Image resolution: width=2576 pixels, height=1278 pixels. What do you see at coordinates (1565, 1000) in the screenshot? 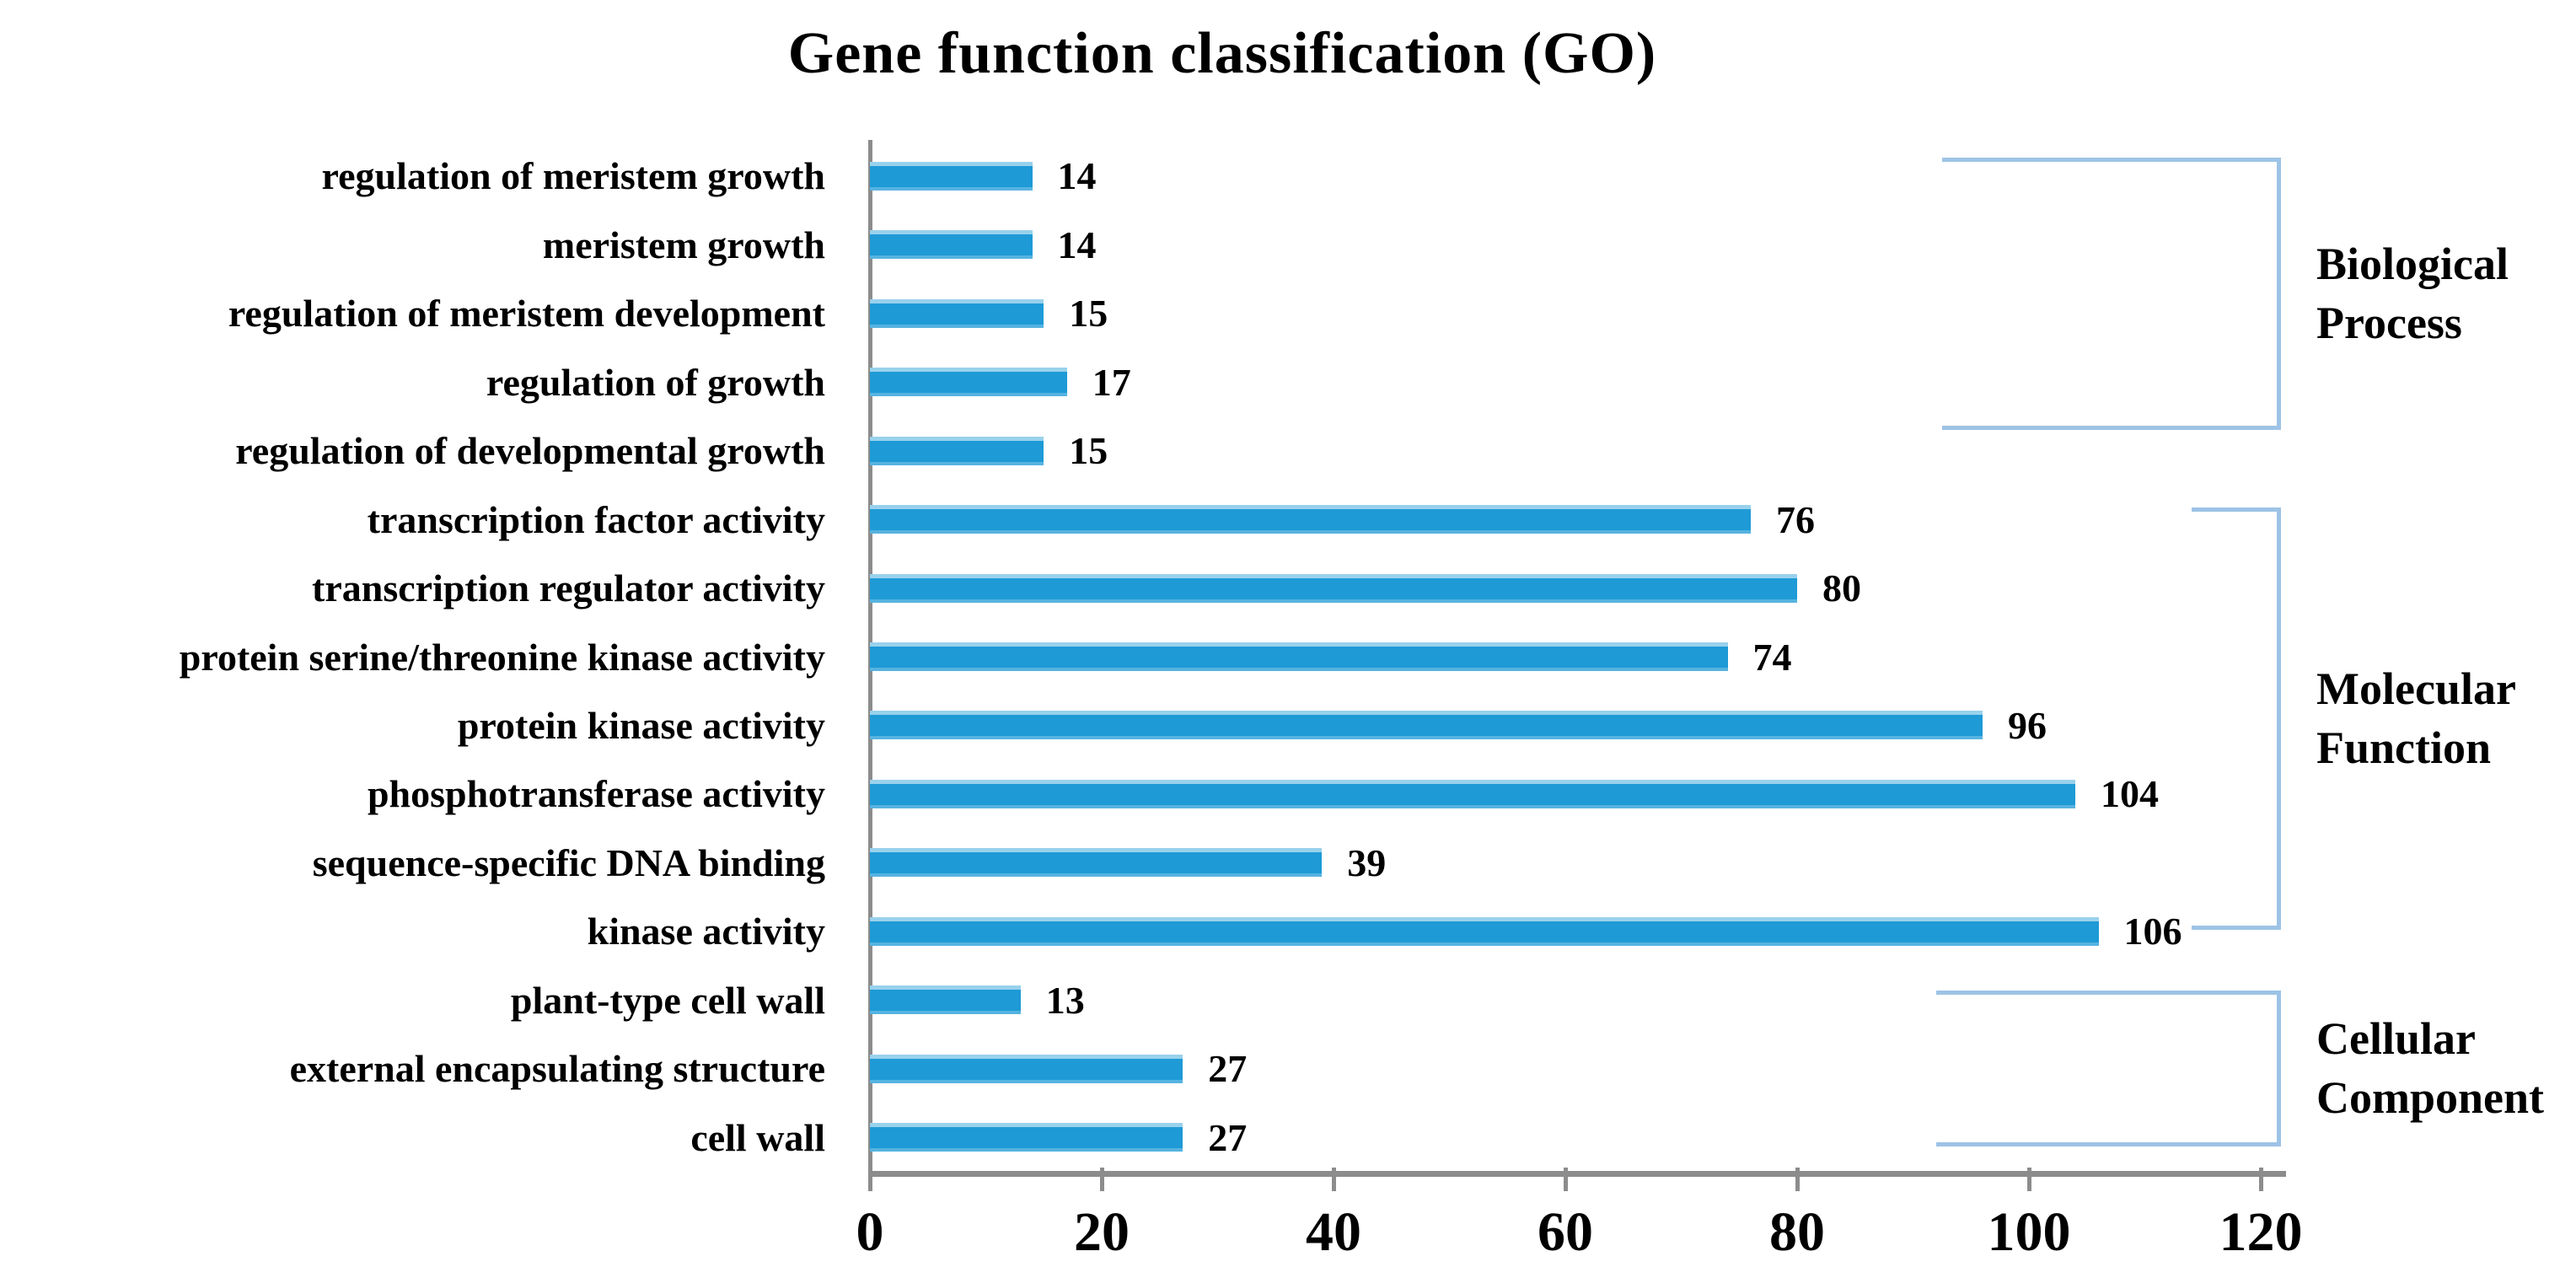
I see `bar-track: 13` at bounding box center [1565, 1000].